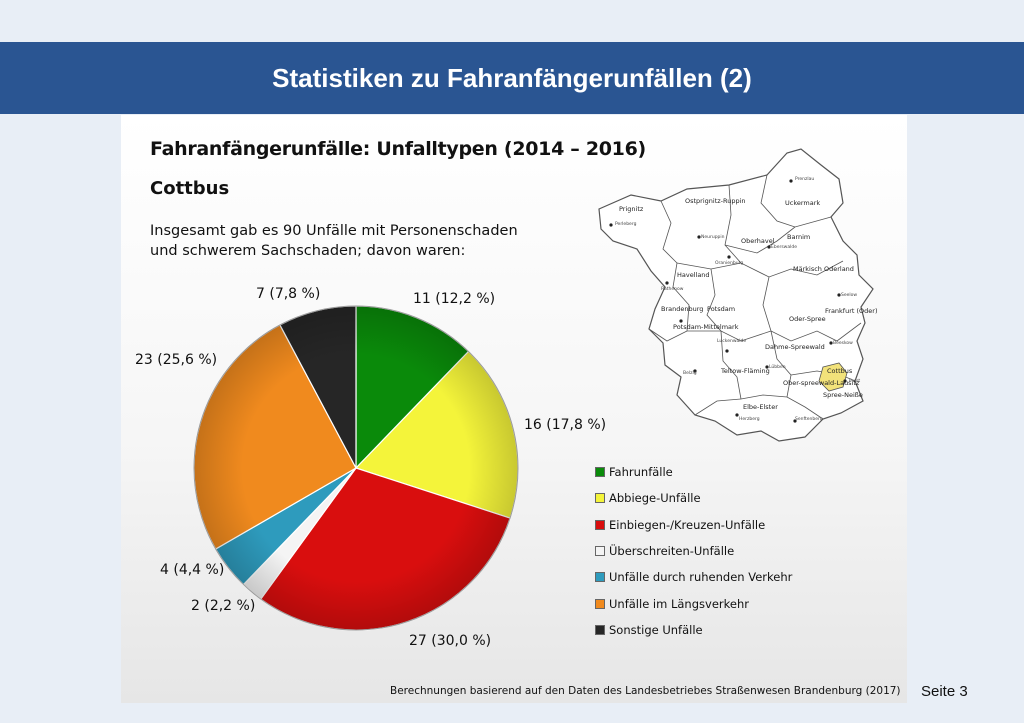 This screenshot has width=1024, height=723. I want to click on map-town-label: Senftenberg, so click(809, 419).